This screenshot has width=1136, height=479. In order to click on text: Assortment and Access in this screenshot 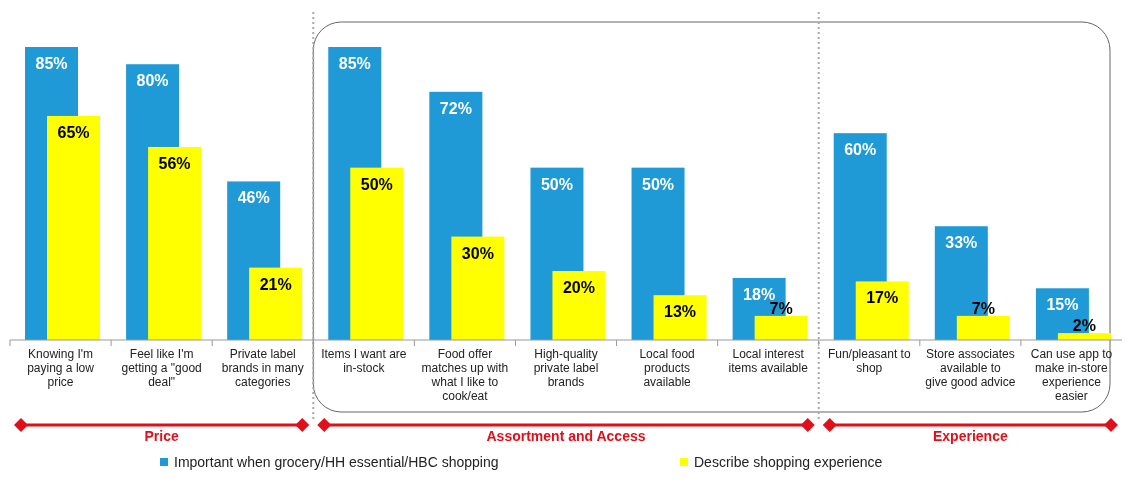, I will do `click(566, 436)`.